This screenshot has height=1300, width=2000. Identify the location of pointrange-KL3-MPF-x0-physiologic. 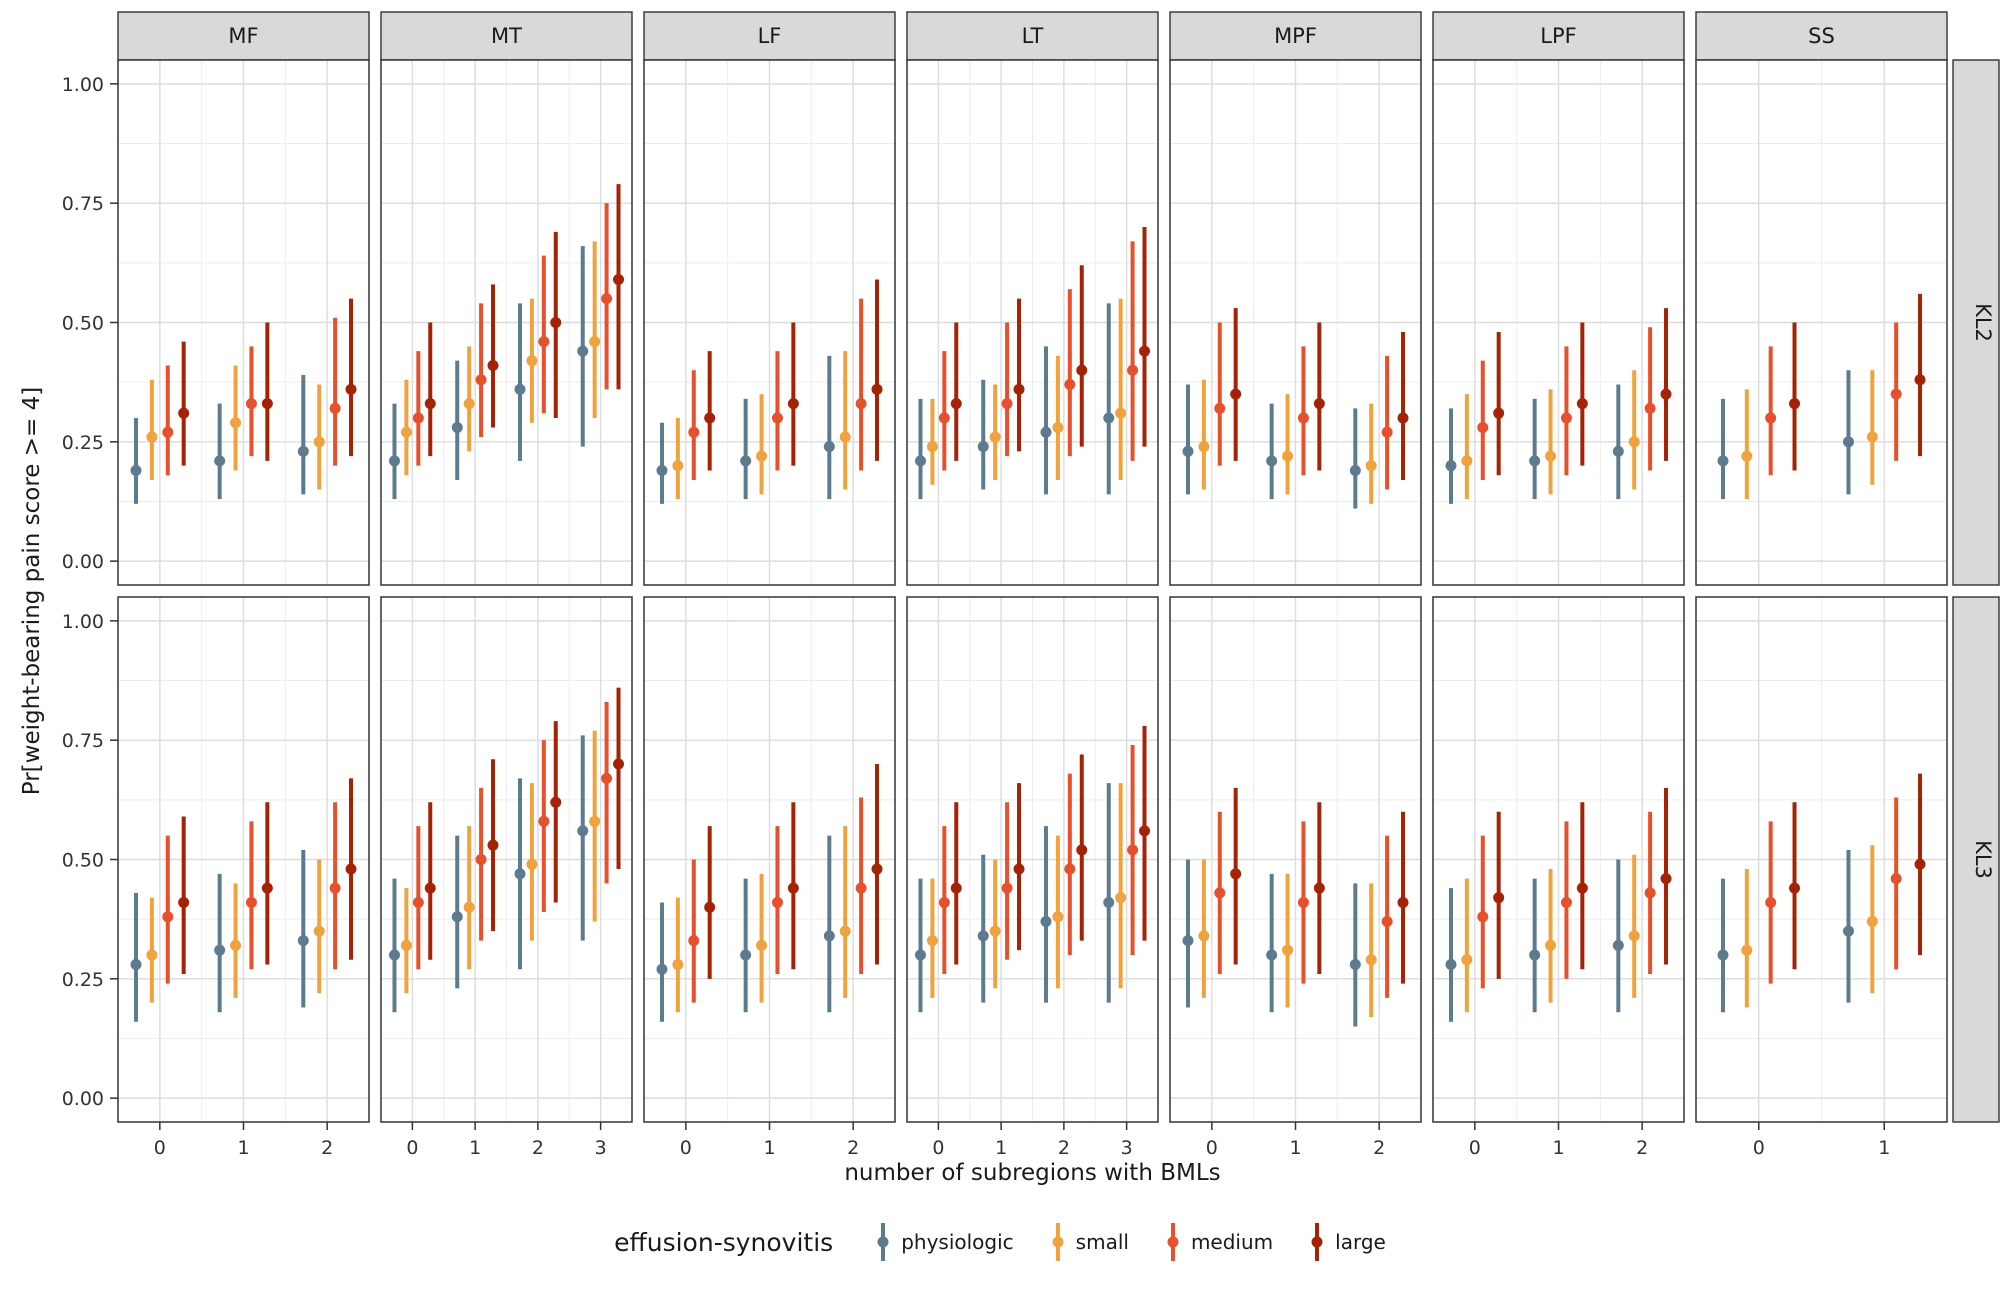
(1188, 933).